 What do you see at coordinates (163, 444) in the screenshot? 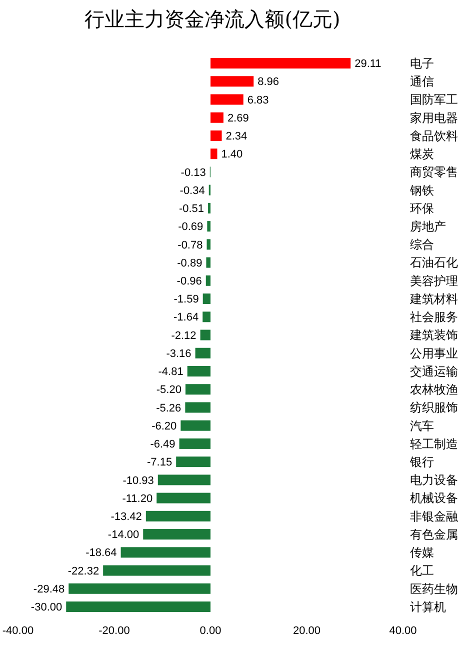
I see `data-label: -6.49` at bounding box center [163, 444].